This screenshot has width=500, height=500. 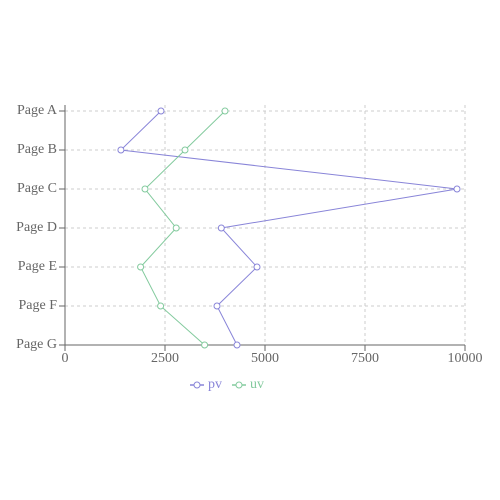 What do you see at coordinates (215, 384) in the screenshot?
I see `legend-label: pv` at bounding box center [215, 384].